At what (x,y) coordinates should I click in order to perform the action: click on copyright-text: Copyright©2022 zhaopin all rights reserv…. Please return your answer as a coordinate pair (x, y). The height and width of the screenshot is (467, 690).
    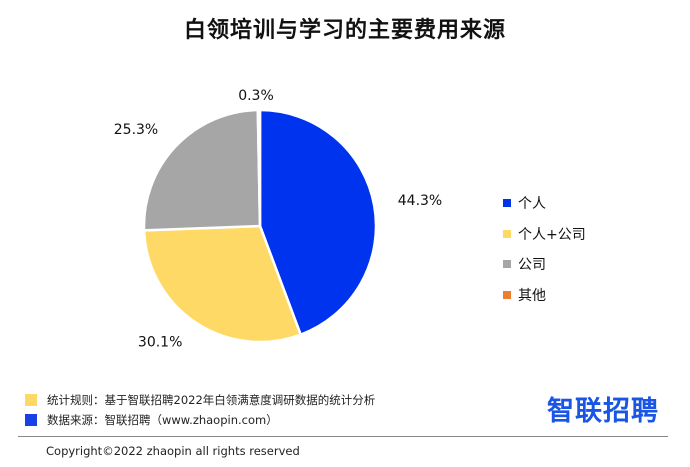
    Looking at the image, I should click on (173, 451).